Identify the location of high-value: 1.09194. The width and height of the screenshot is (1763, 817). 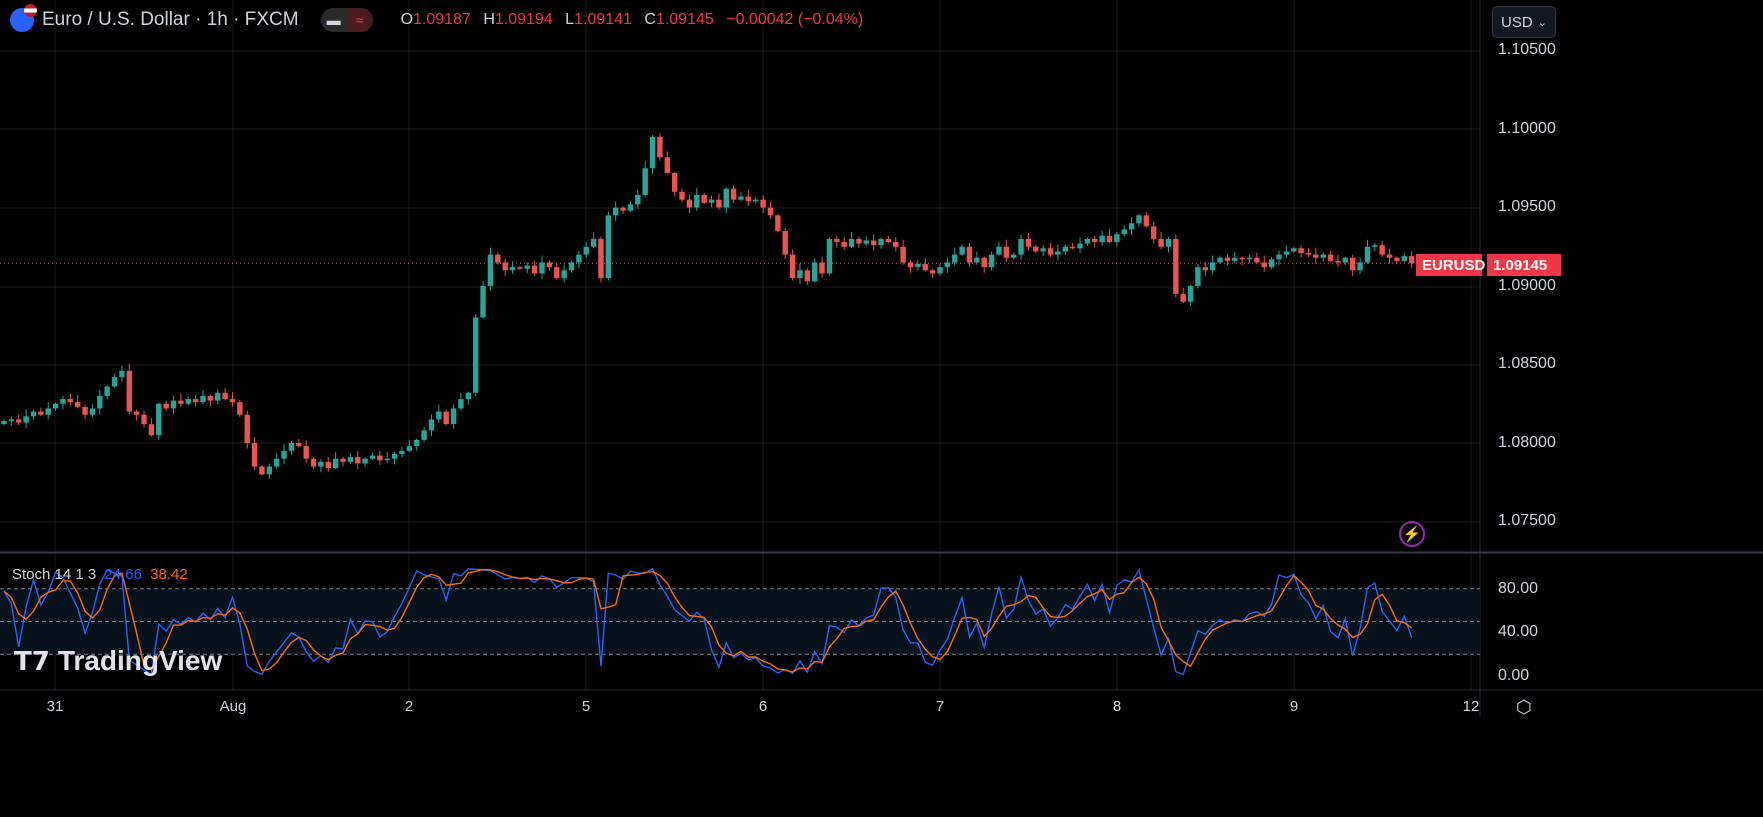
(523, 19).